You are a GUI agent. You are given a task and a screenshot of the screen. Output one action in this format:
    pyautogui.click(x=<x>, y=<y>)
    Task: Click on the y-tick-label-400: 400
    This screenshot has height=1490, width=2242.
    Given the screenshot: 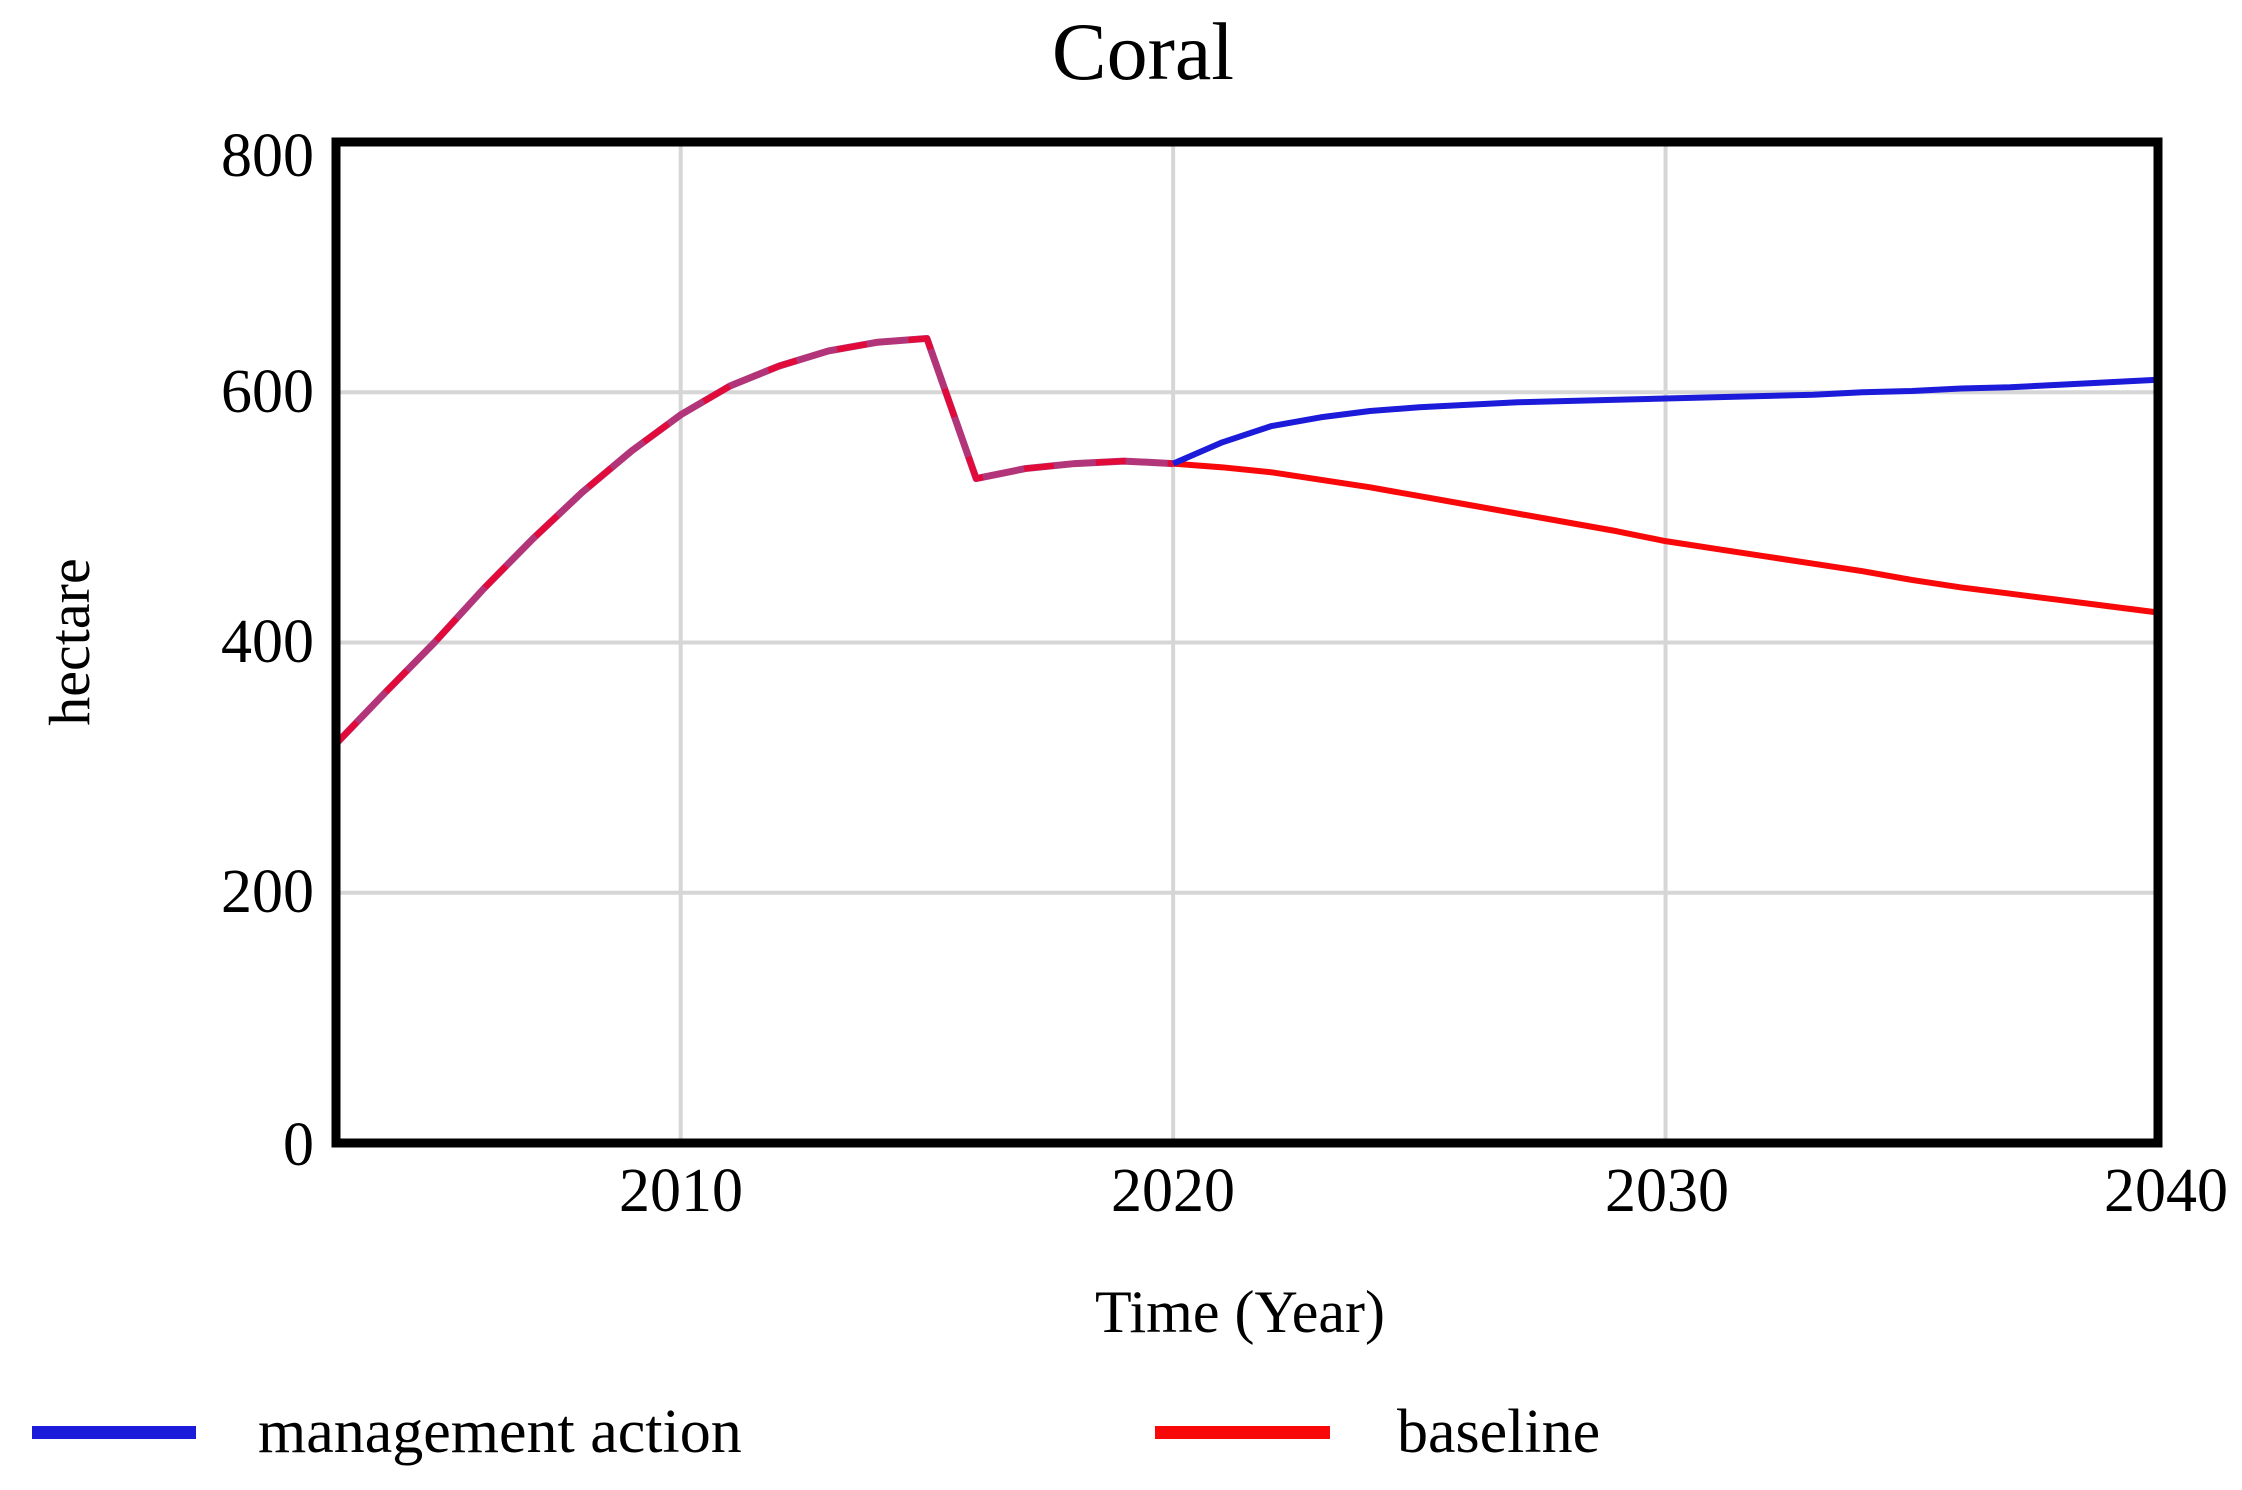 What is the action you would take?
    pyautogui.click(x=267, y=642)
    